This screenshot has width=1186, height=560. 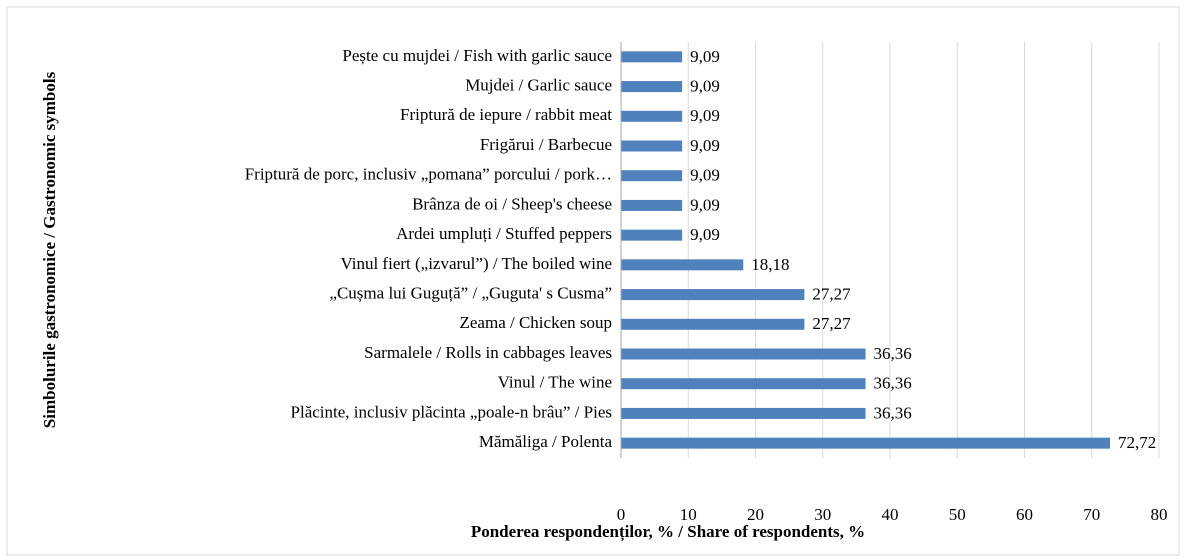 I want to click on x-tick-label: 10, so click(x=688, y=514).